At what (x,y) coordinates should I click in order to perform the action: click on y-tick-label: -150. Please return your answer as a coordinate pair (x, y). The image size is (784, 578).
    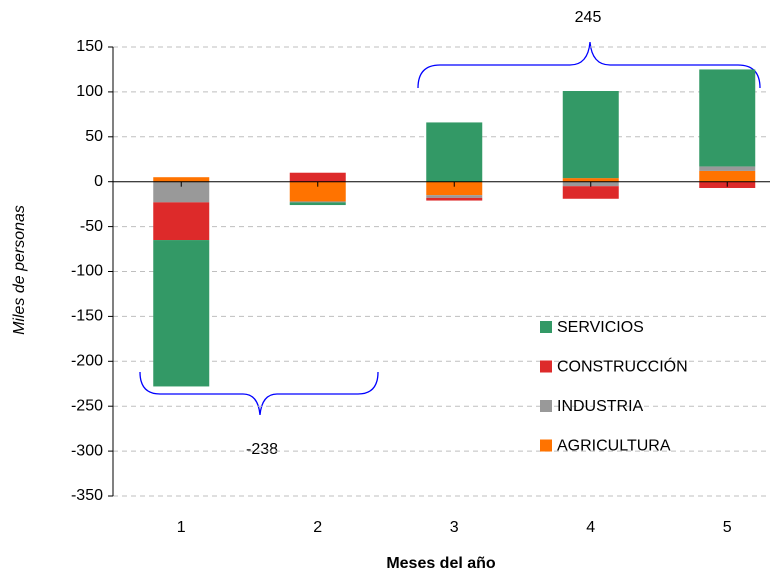
    Looking at the image, I should click on (87, 316).